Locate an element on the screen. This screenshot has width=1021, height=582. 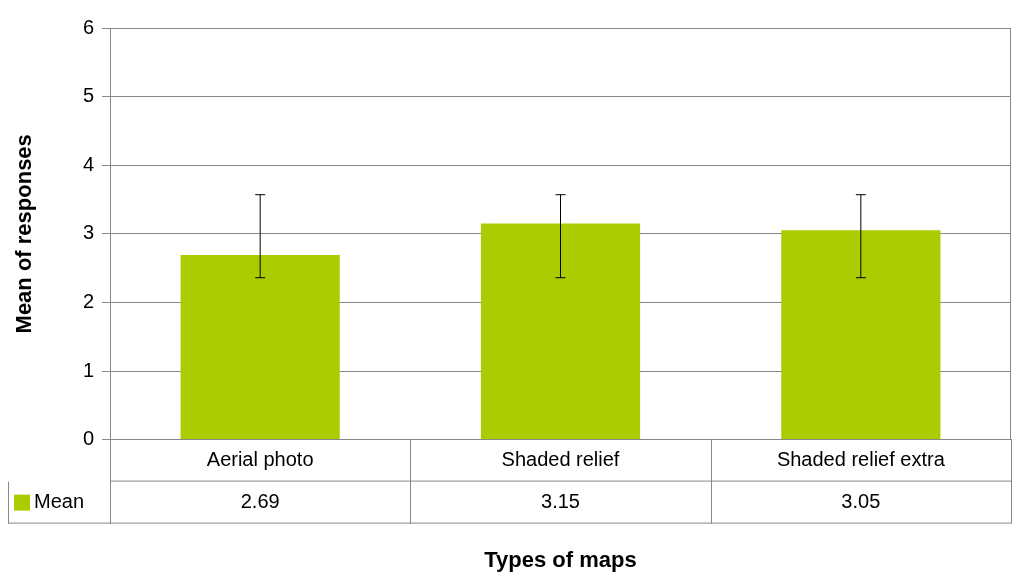
legend-label: Mean is located at coordinates (59, 501).